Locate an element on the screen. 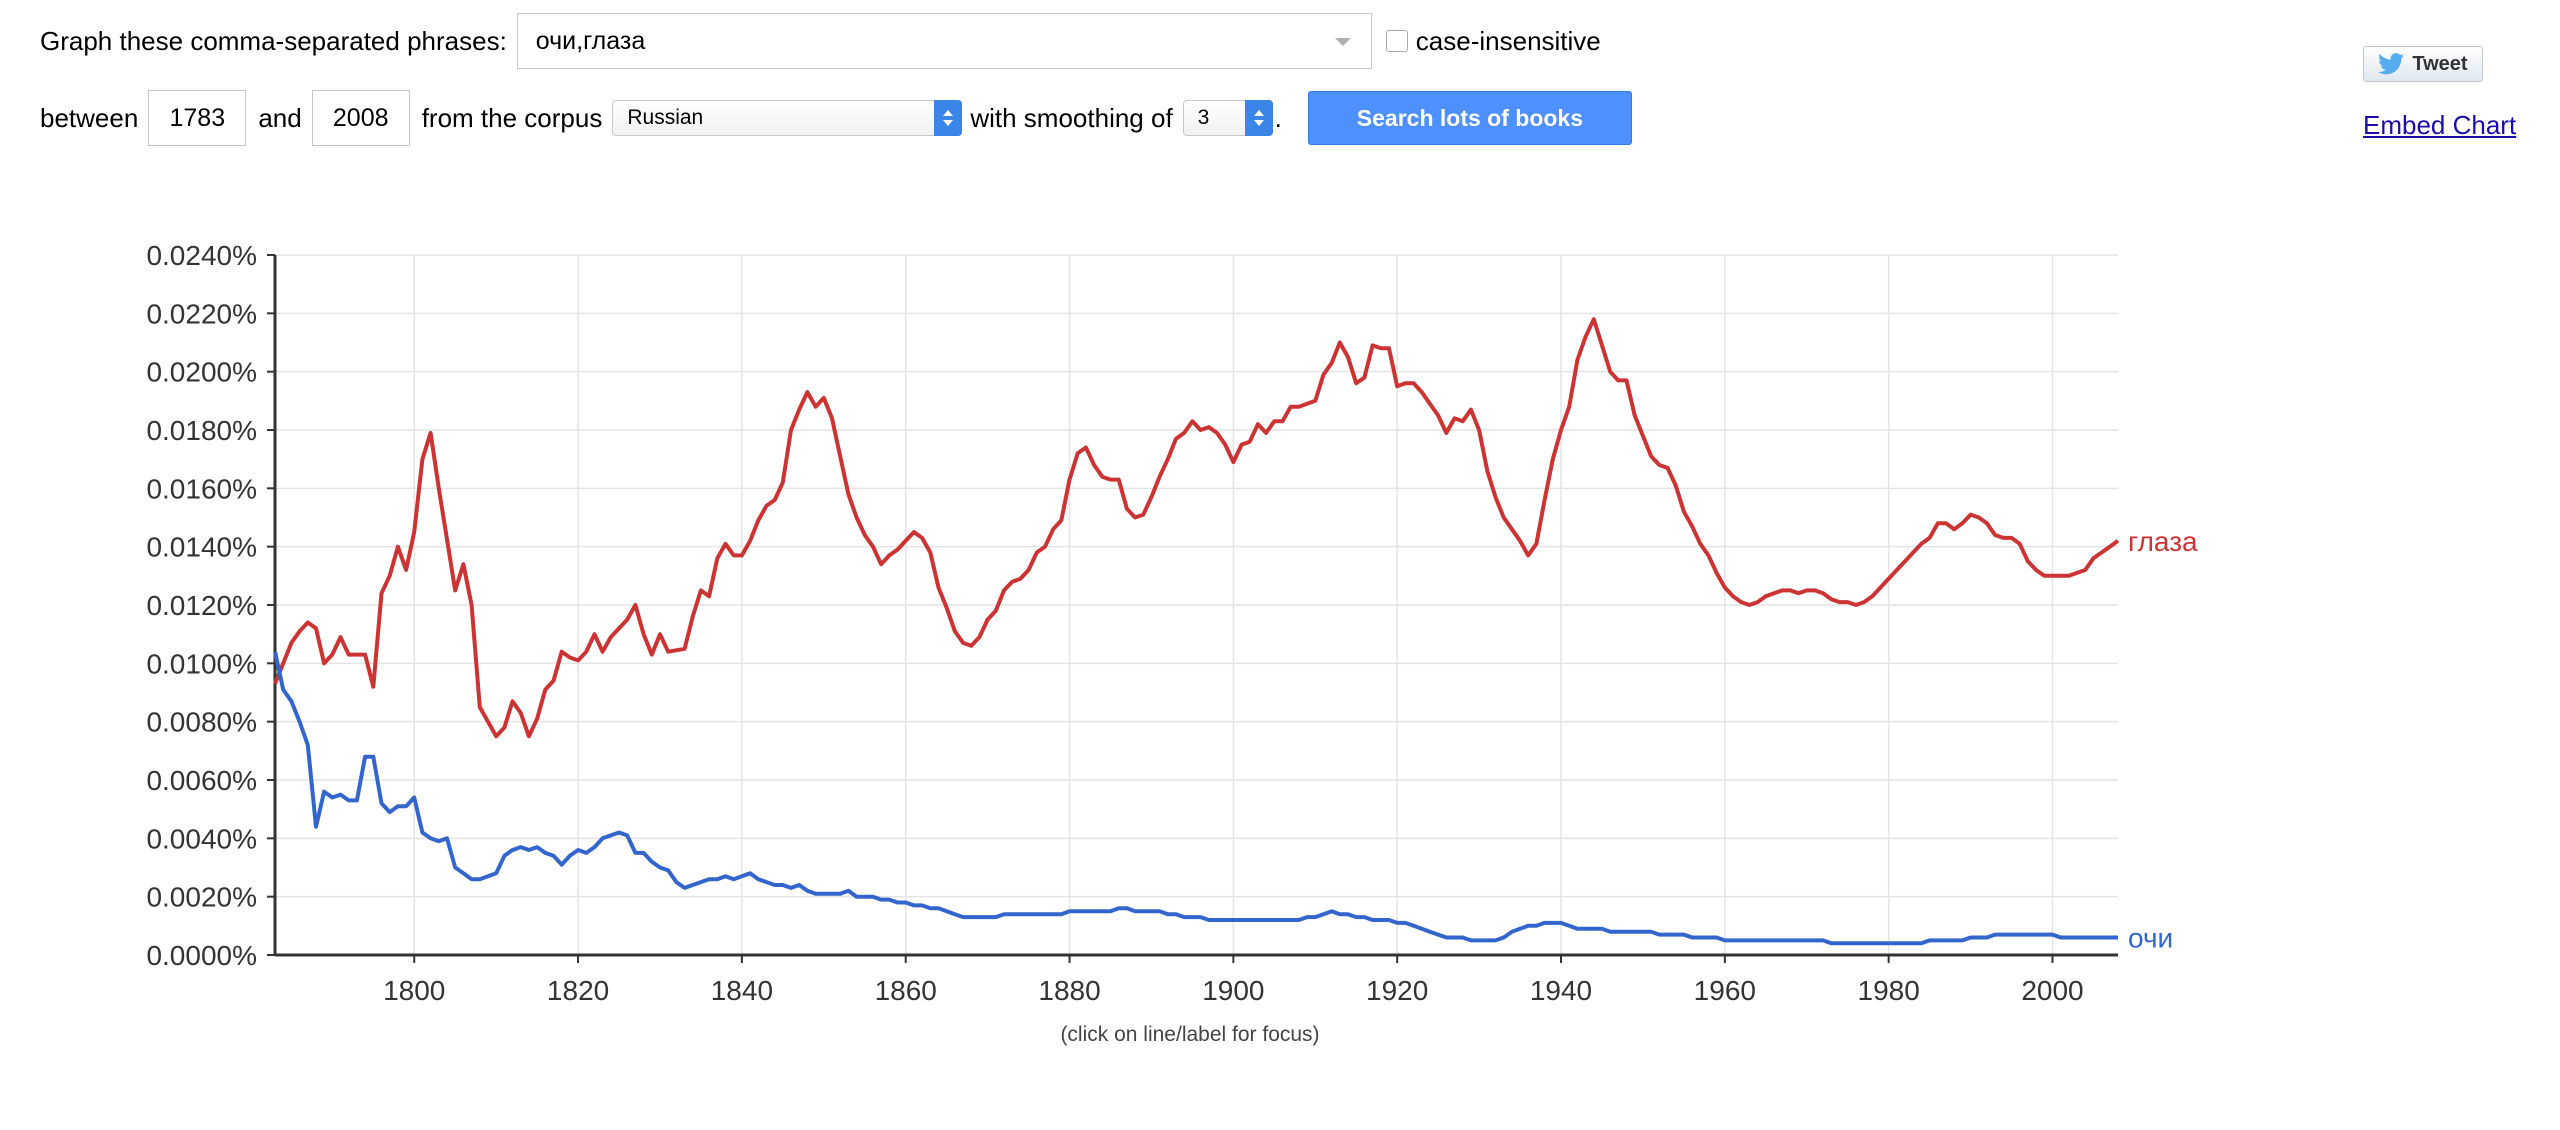  and-label: and is located at coordinates (280, 117).